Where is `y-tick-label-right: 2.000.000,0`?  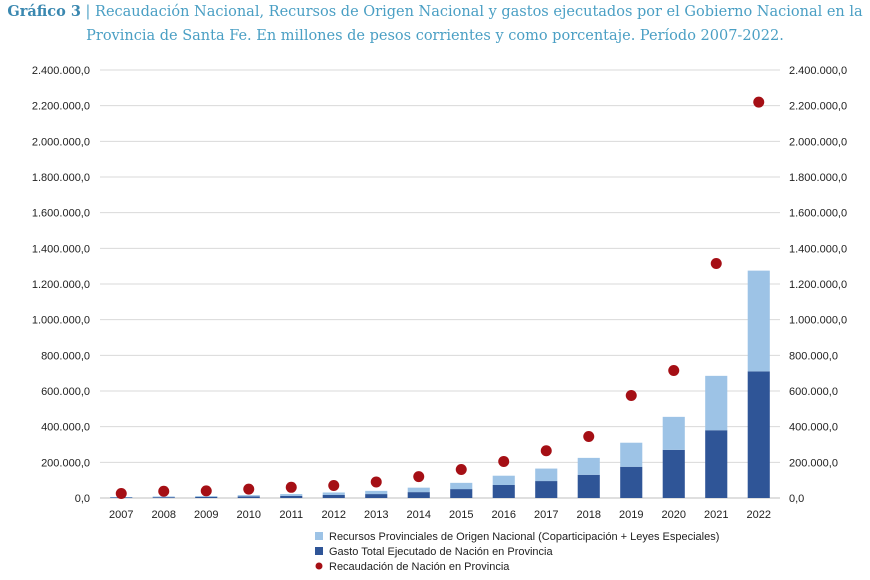
y-tick-label-right: 2.000.000,0 is located at coordinates (818, 142).